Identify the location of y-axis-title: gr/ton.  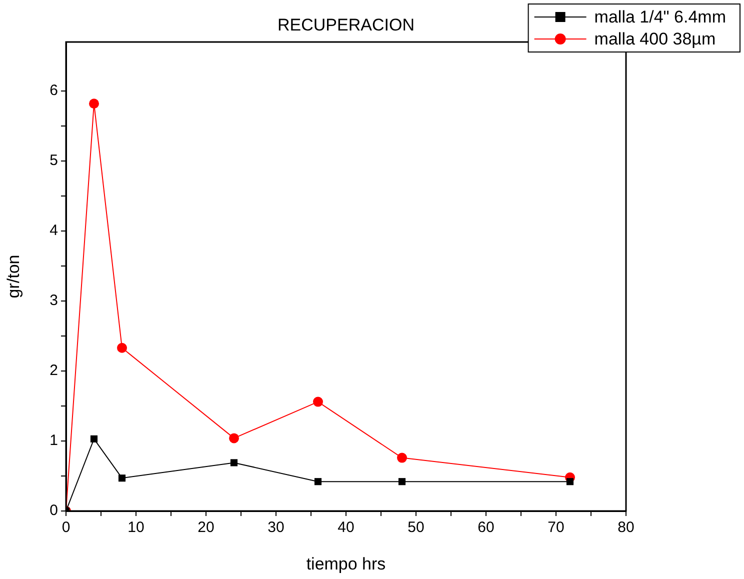
(13, 276).